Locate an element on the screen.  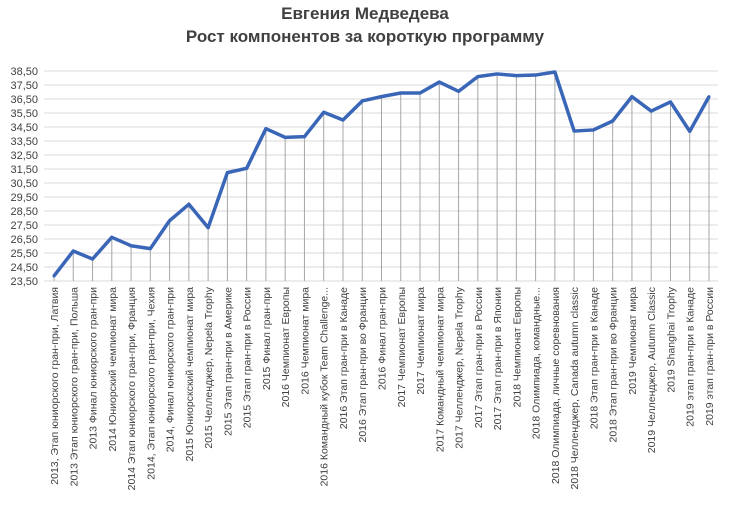
x-tick-label: 2013 Этап юниорского гран-при, Польша is located at coordinates (74, 387).